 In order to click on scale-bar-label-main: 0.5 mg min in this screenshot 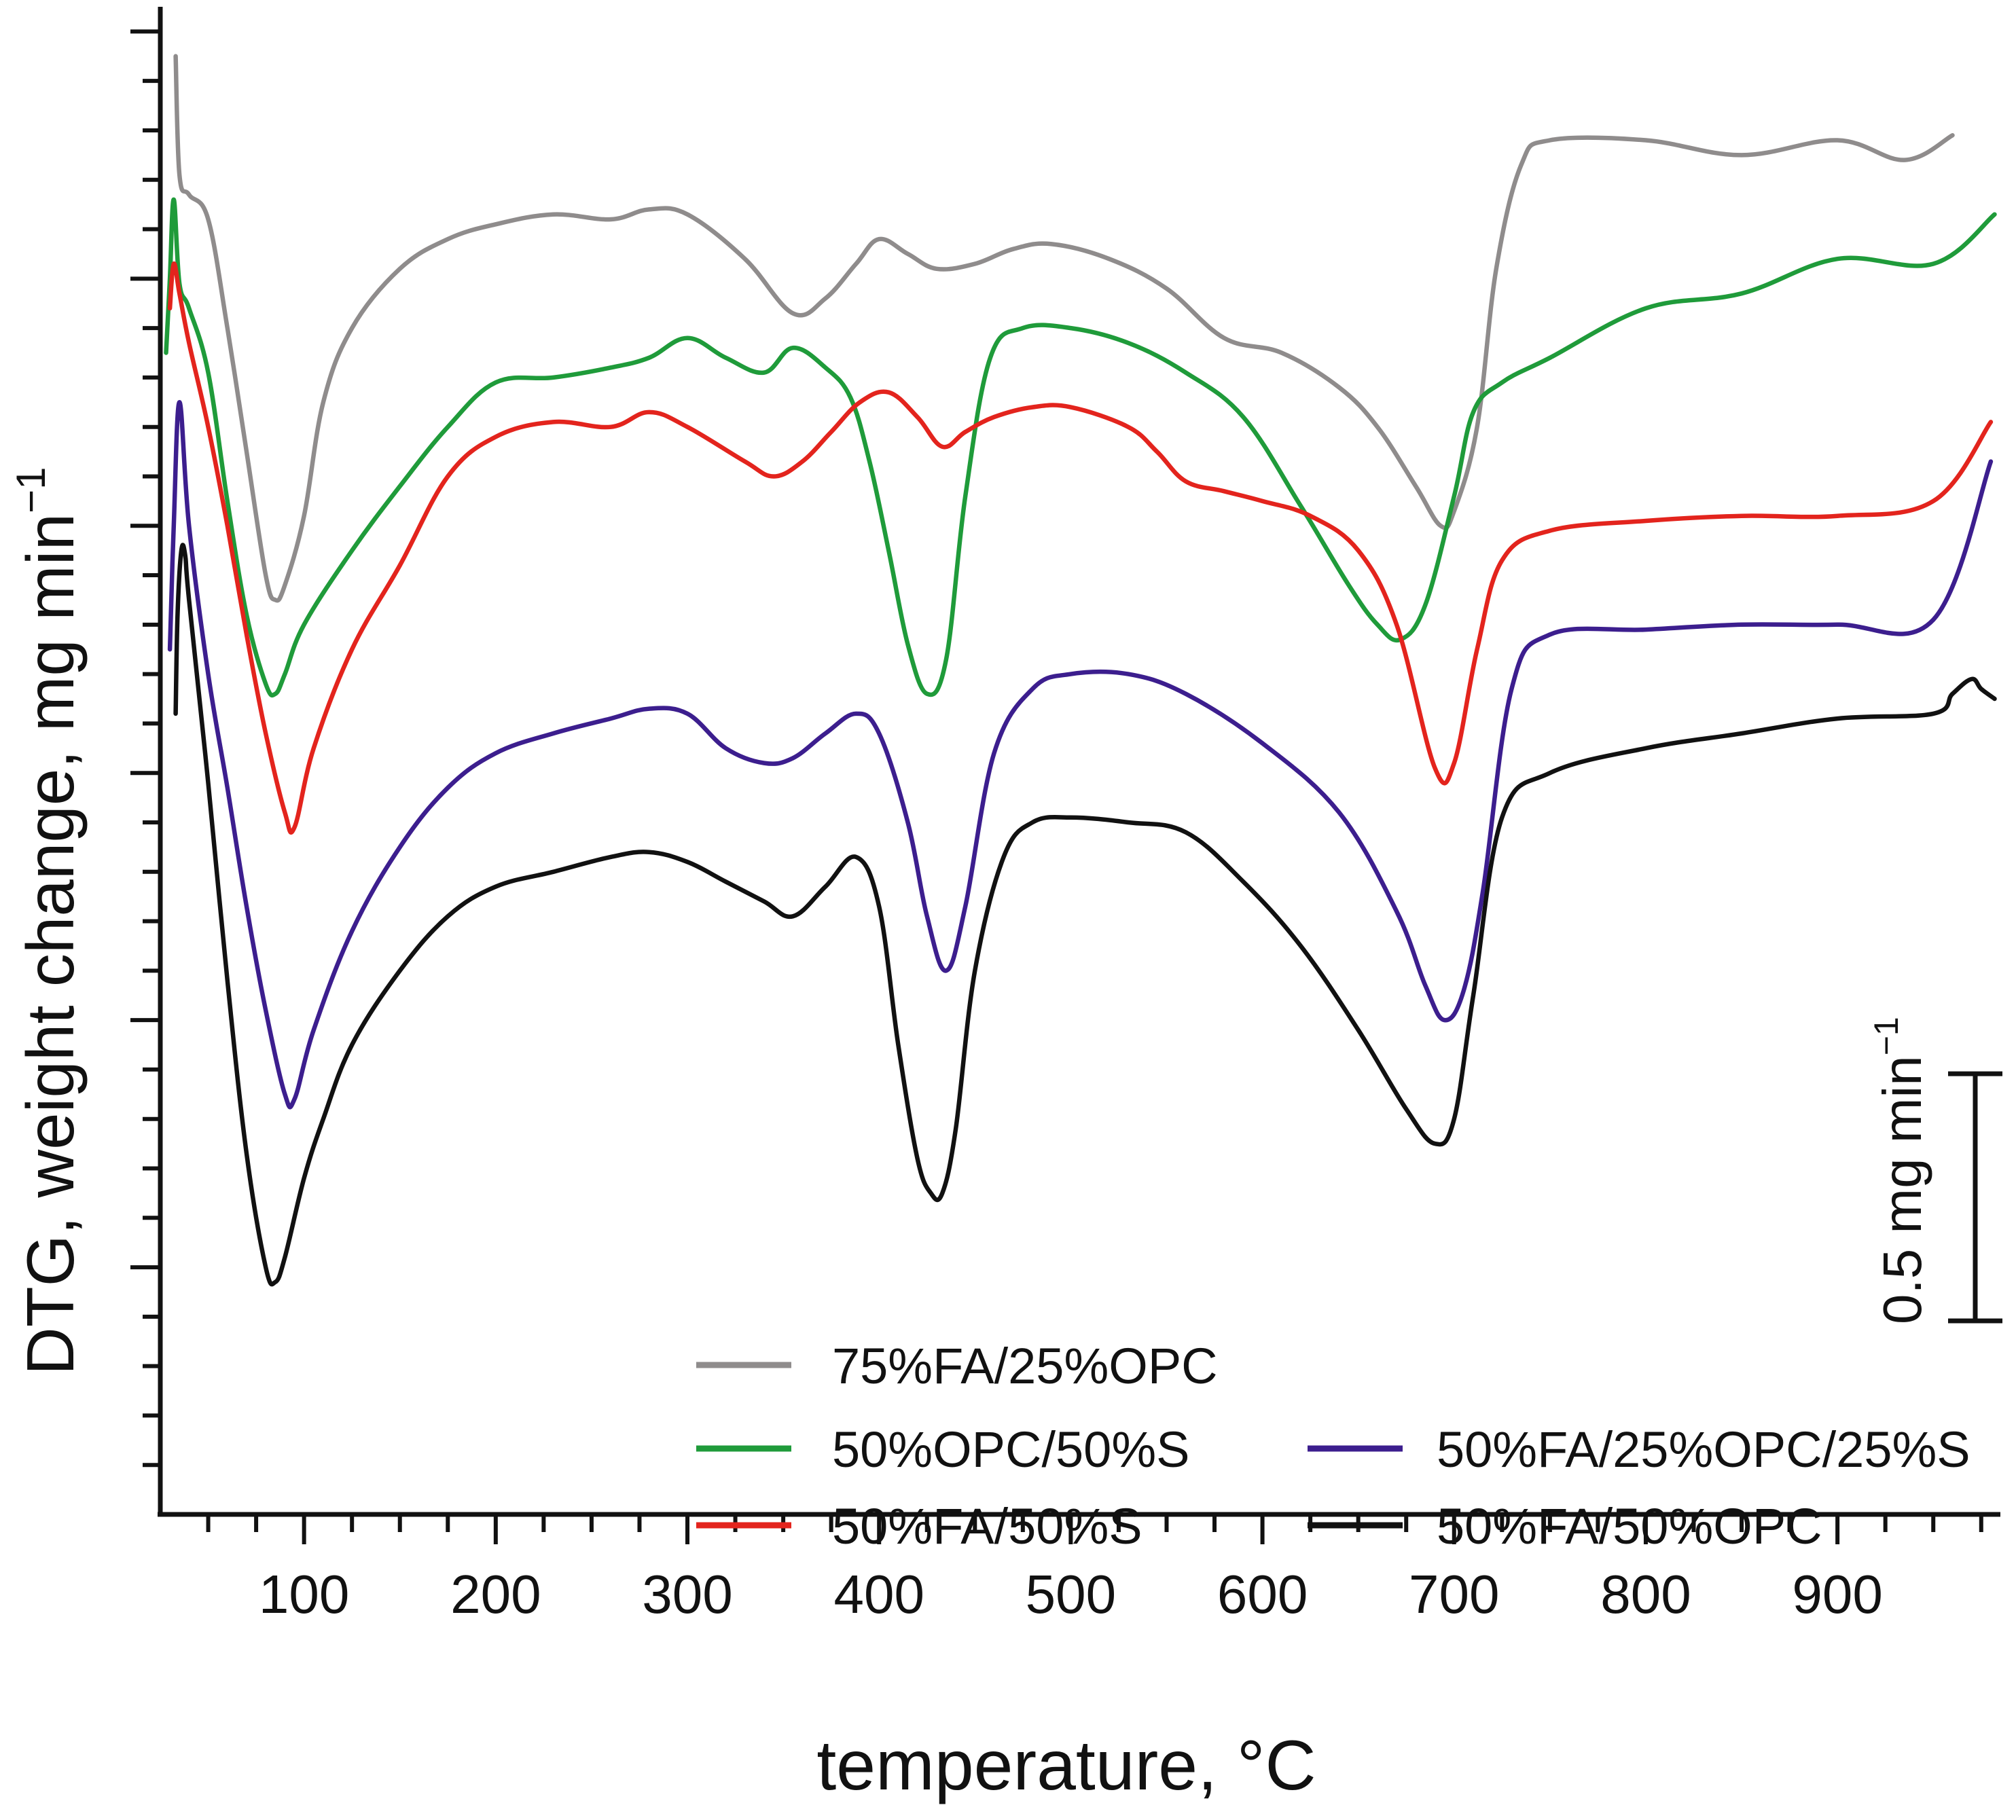, I will do `click(1902, 1189)`.